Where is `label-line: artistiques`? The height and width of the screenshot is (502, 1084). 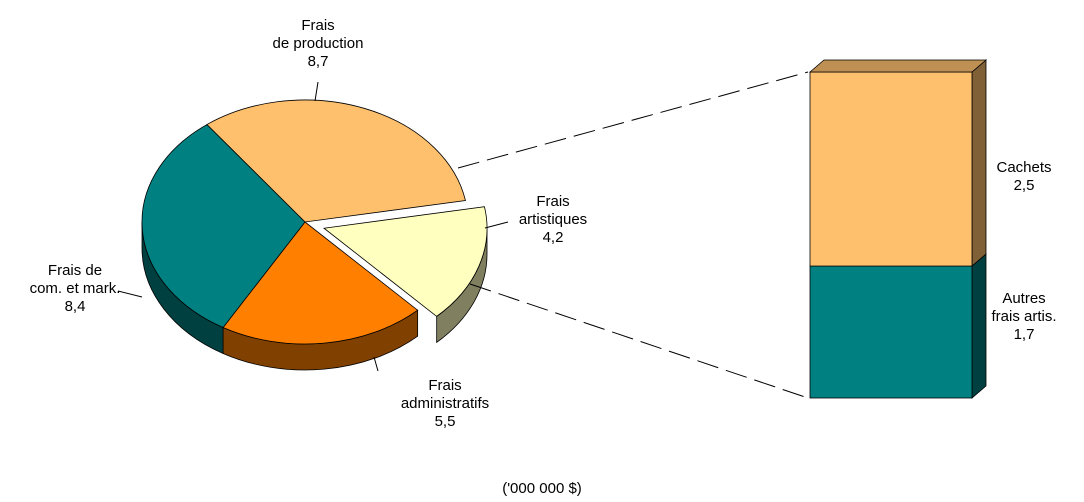
label-line: artistiques is located at coordinates (553, 219).